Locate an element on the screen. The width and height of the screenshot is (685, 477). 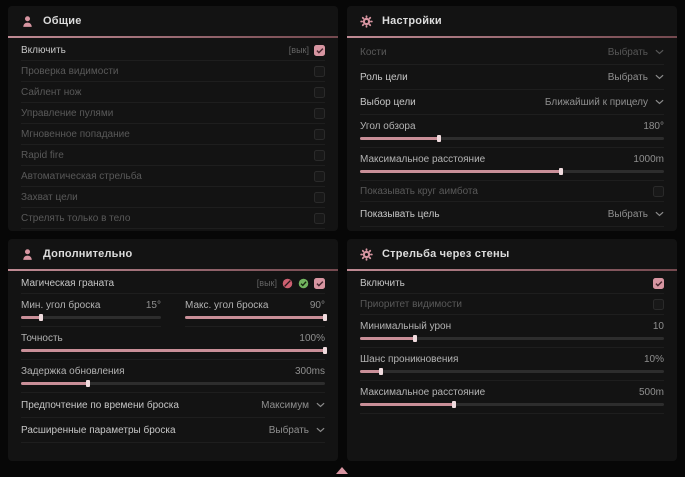
dropdown-label: Показывать цель is located at coordinates (400, 214).